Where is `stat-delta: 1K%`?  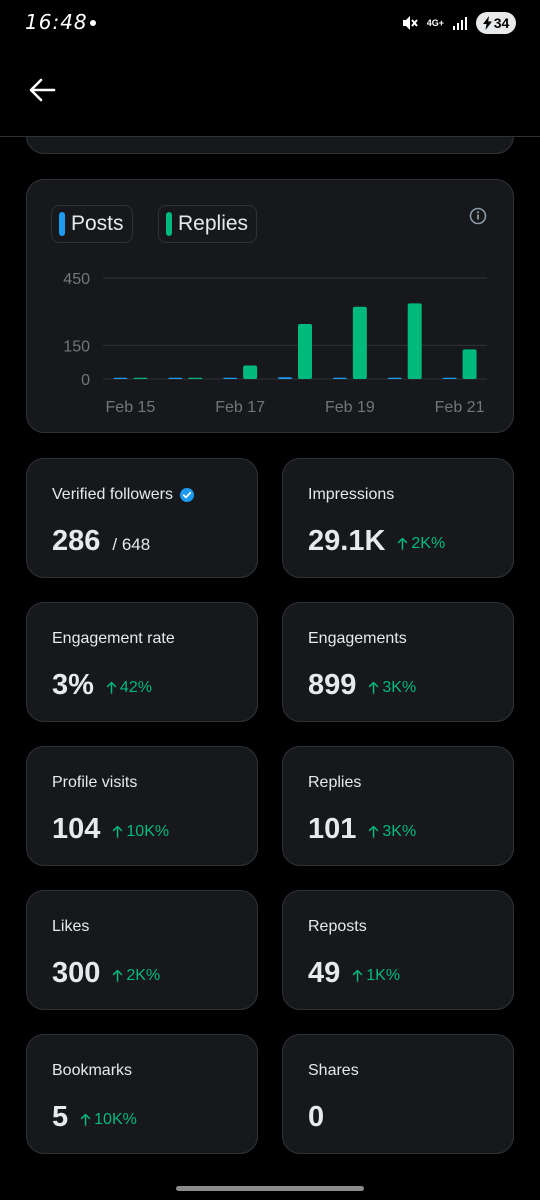
stat-delta: 1K% is located at coordinates (376, 976).